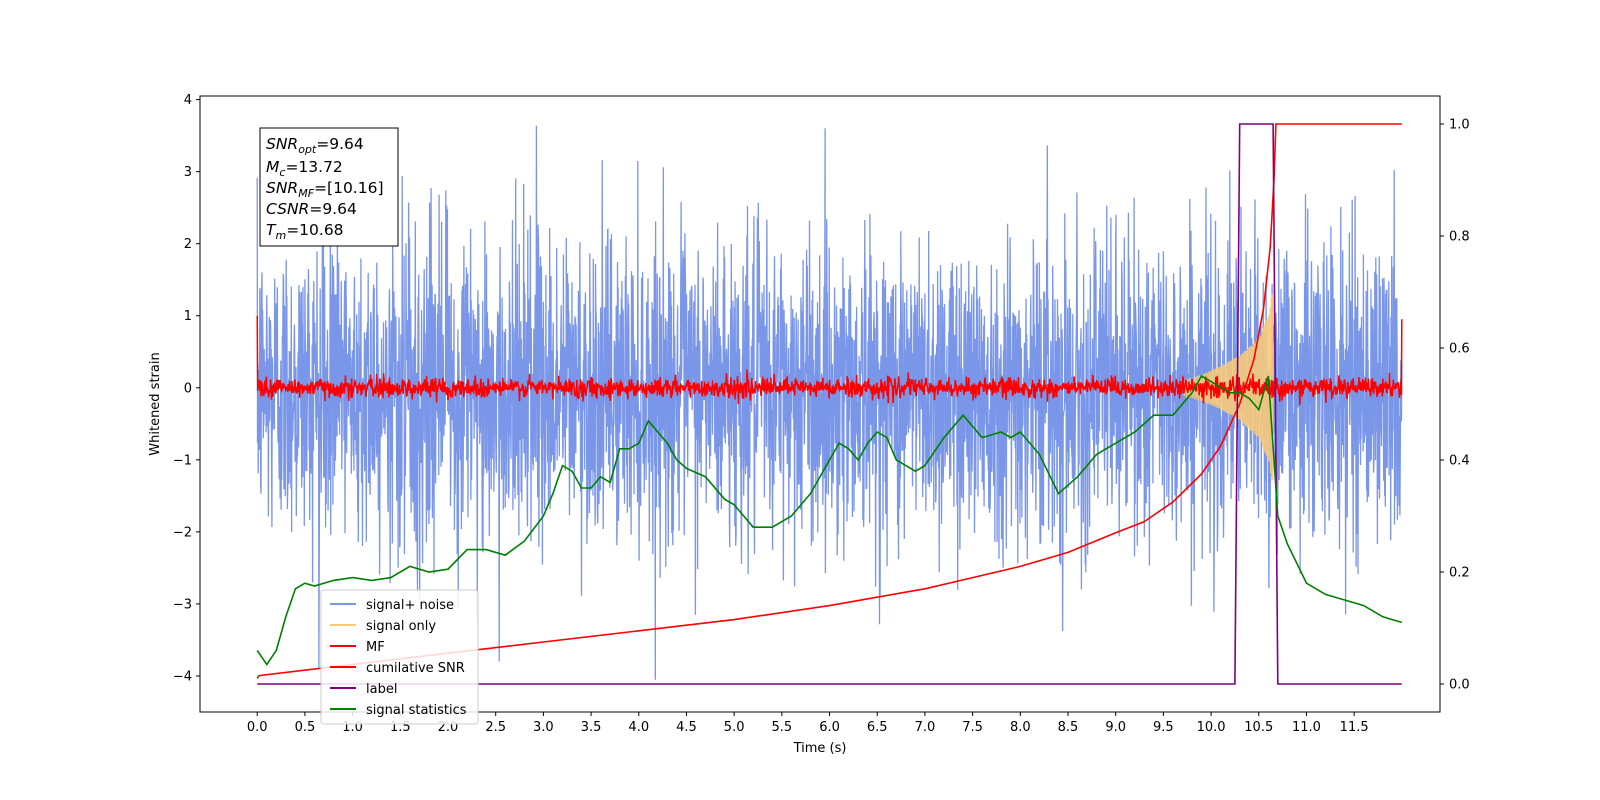  Describe the element at coordinates (782, 727) in the screenshot. I see `x-tick-label: 5.5` at that location.